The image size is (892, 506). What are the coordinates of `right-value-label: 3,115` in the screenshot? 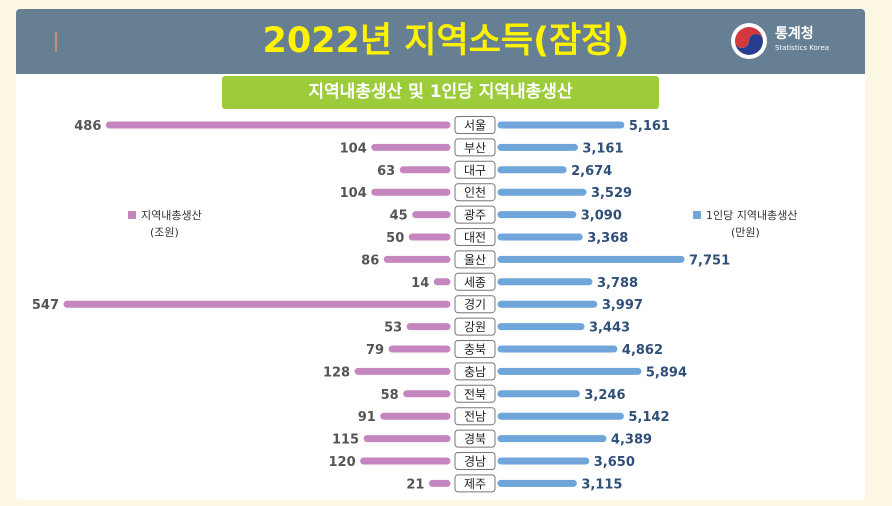 It's located at (601, 484).